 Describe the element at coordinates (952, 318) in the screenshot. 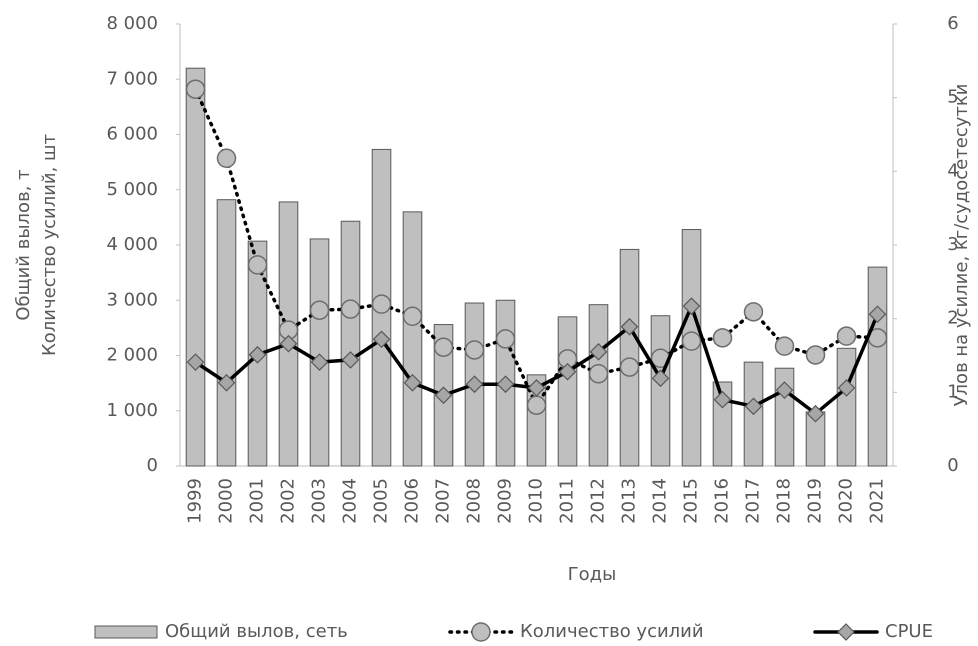

I see `y2-tick-label: 2` at that location.